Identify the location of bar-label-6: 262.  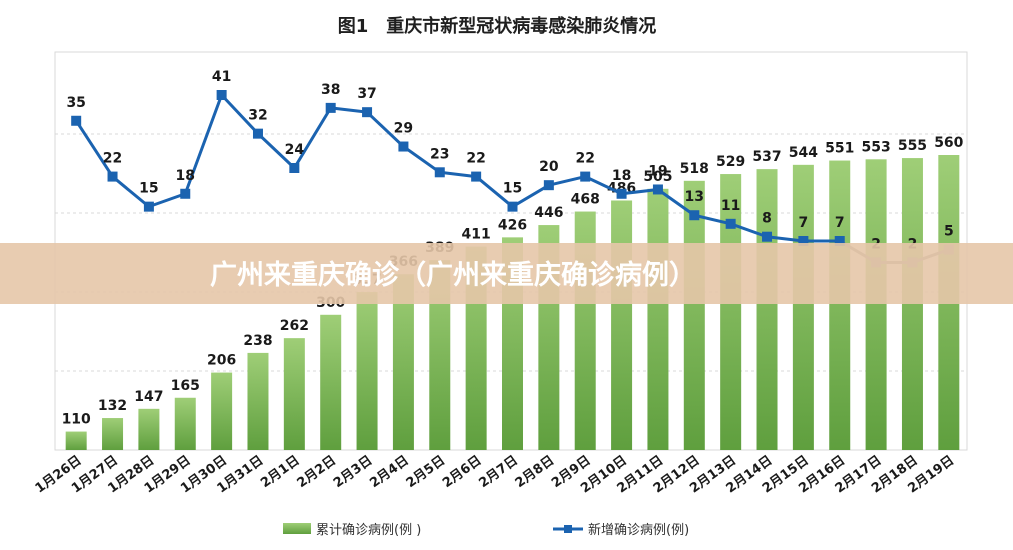
(294, 326).